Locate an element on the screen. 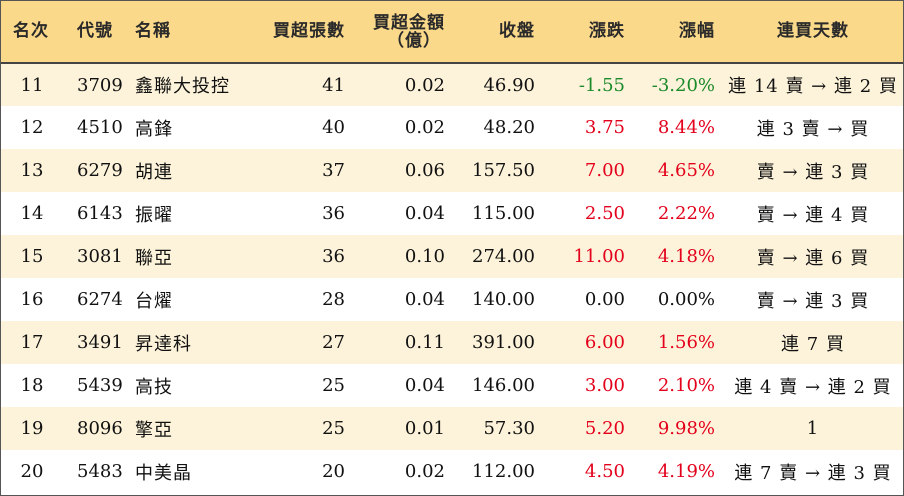  cell-code: 5439 is located at coordinates (100, 385).